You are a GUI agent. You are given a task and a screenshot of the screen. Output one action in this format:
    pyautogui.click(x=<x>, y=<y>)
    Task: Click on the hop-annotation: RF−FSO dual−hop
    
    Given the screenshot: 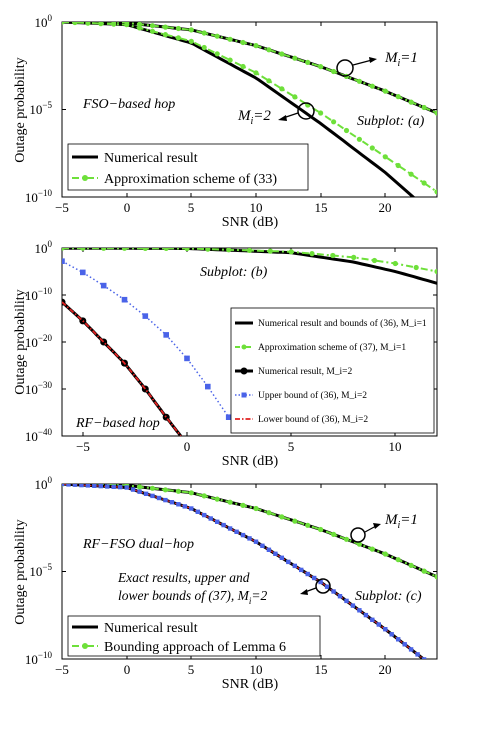 What is the action you would take?
    pyautogui.click(x=138, y=544)
    